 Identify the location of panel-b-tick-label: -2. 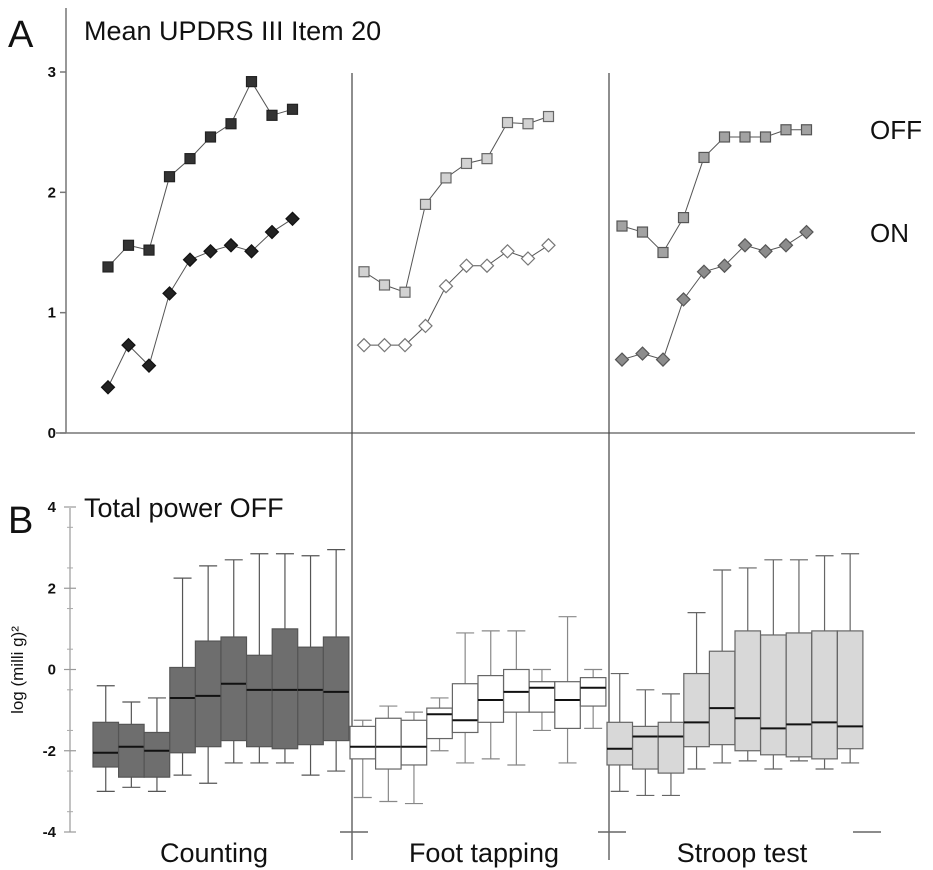
(49, 751).